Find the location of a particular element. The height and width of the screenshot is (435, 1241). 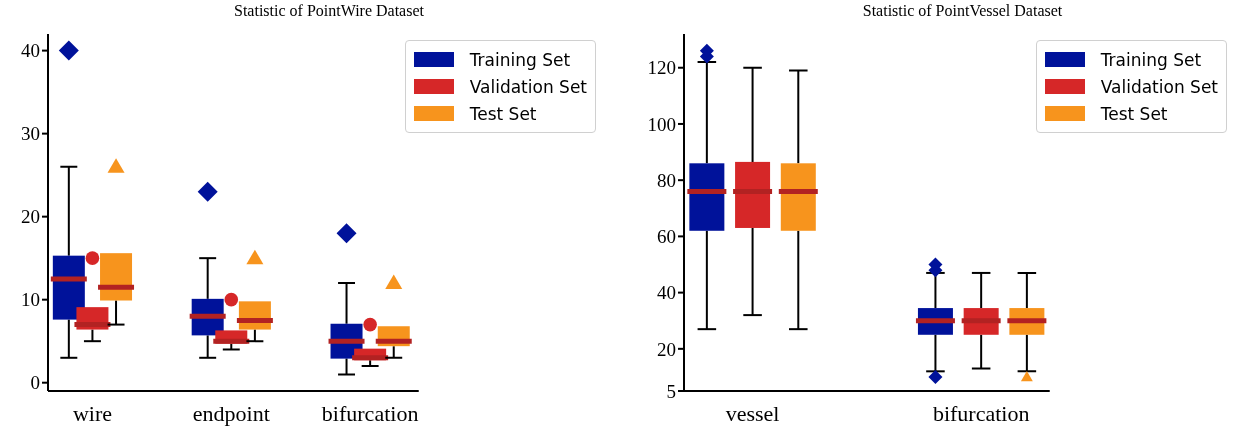

y-tick-label: 30 is located at coordinates (30, 134).